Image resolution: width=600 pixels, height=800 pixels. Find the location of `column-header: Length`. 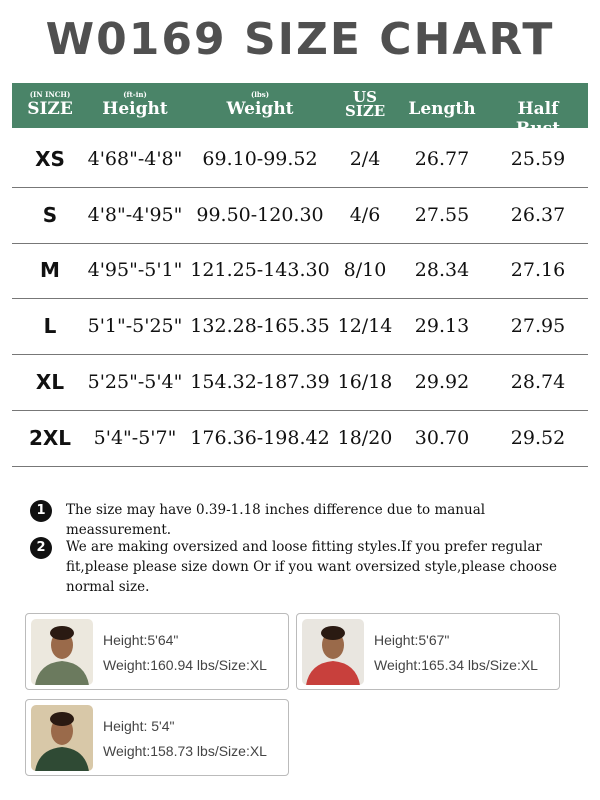

column-header: Length is located at coordinates (441, 105).